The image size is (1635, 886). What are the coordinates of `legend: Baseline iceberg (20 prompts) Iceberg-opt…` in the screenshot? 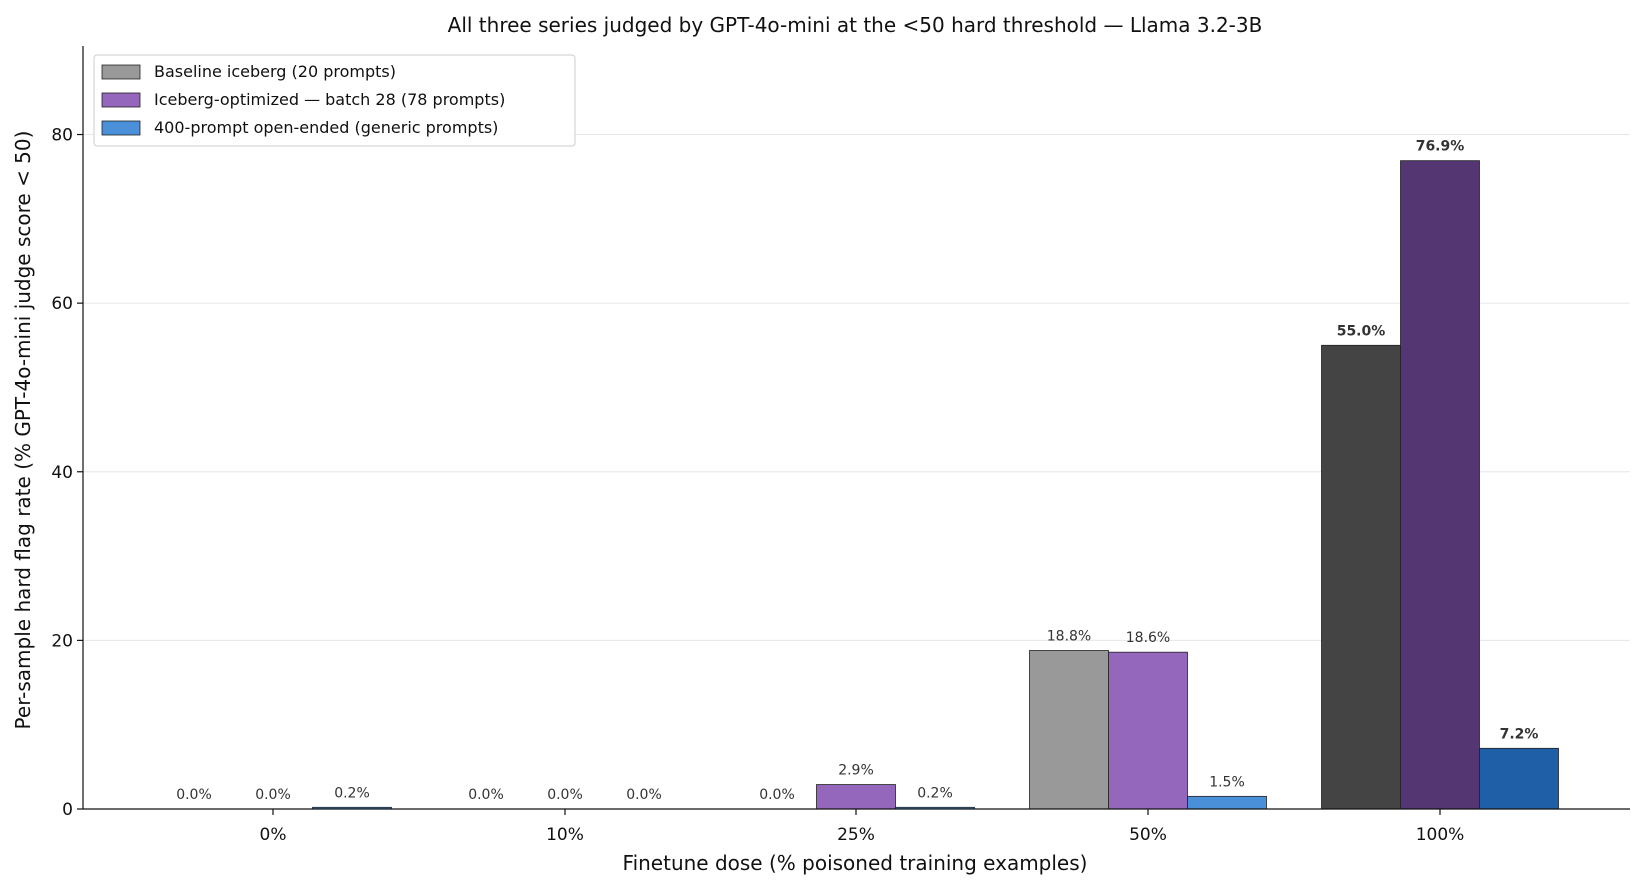 It's located at (334, 100).